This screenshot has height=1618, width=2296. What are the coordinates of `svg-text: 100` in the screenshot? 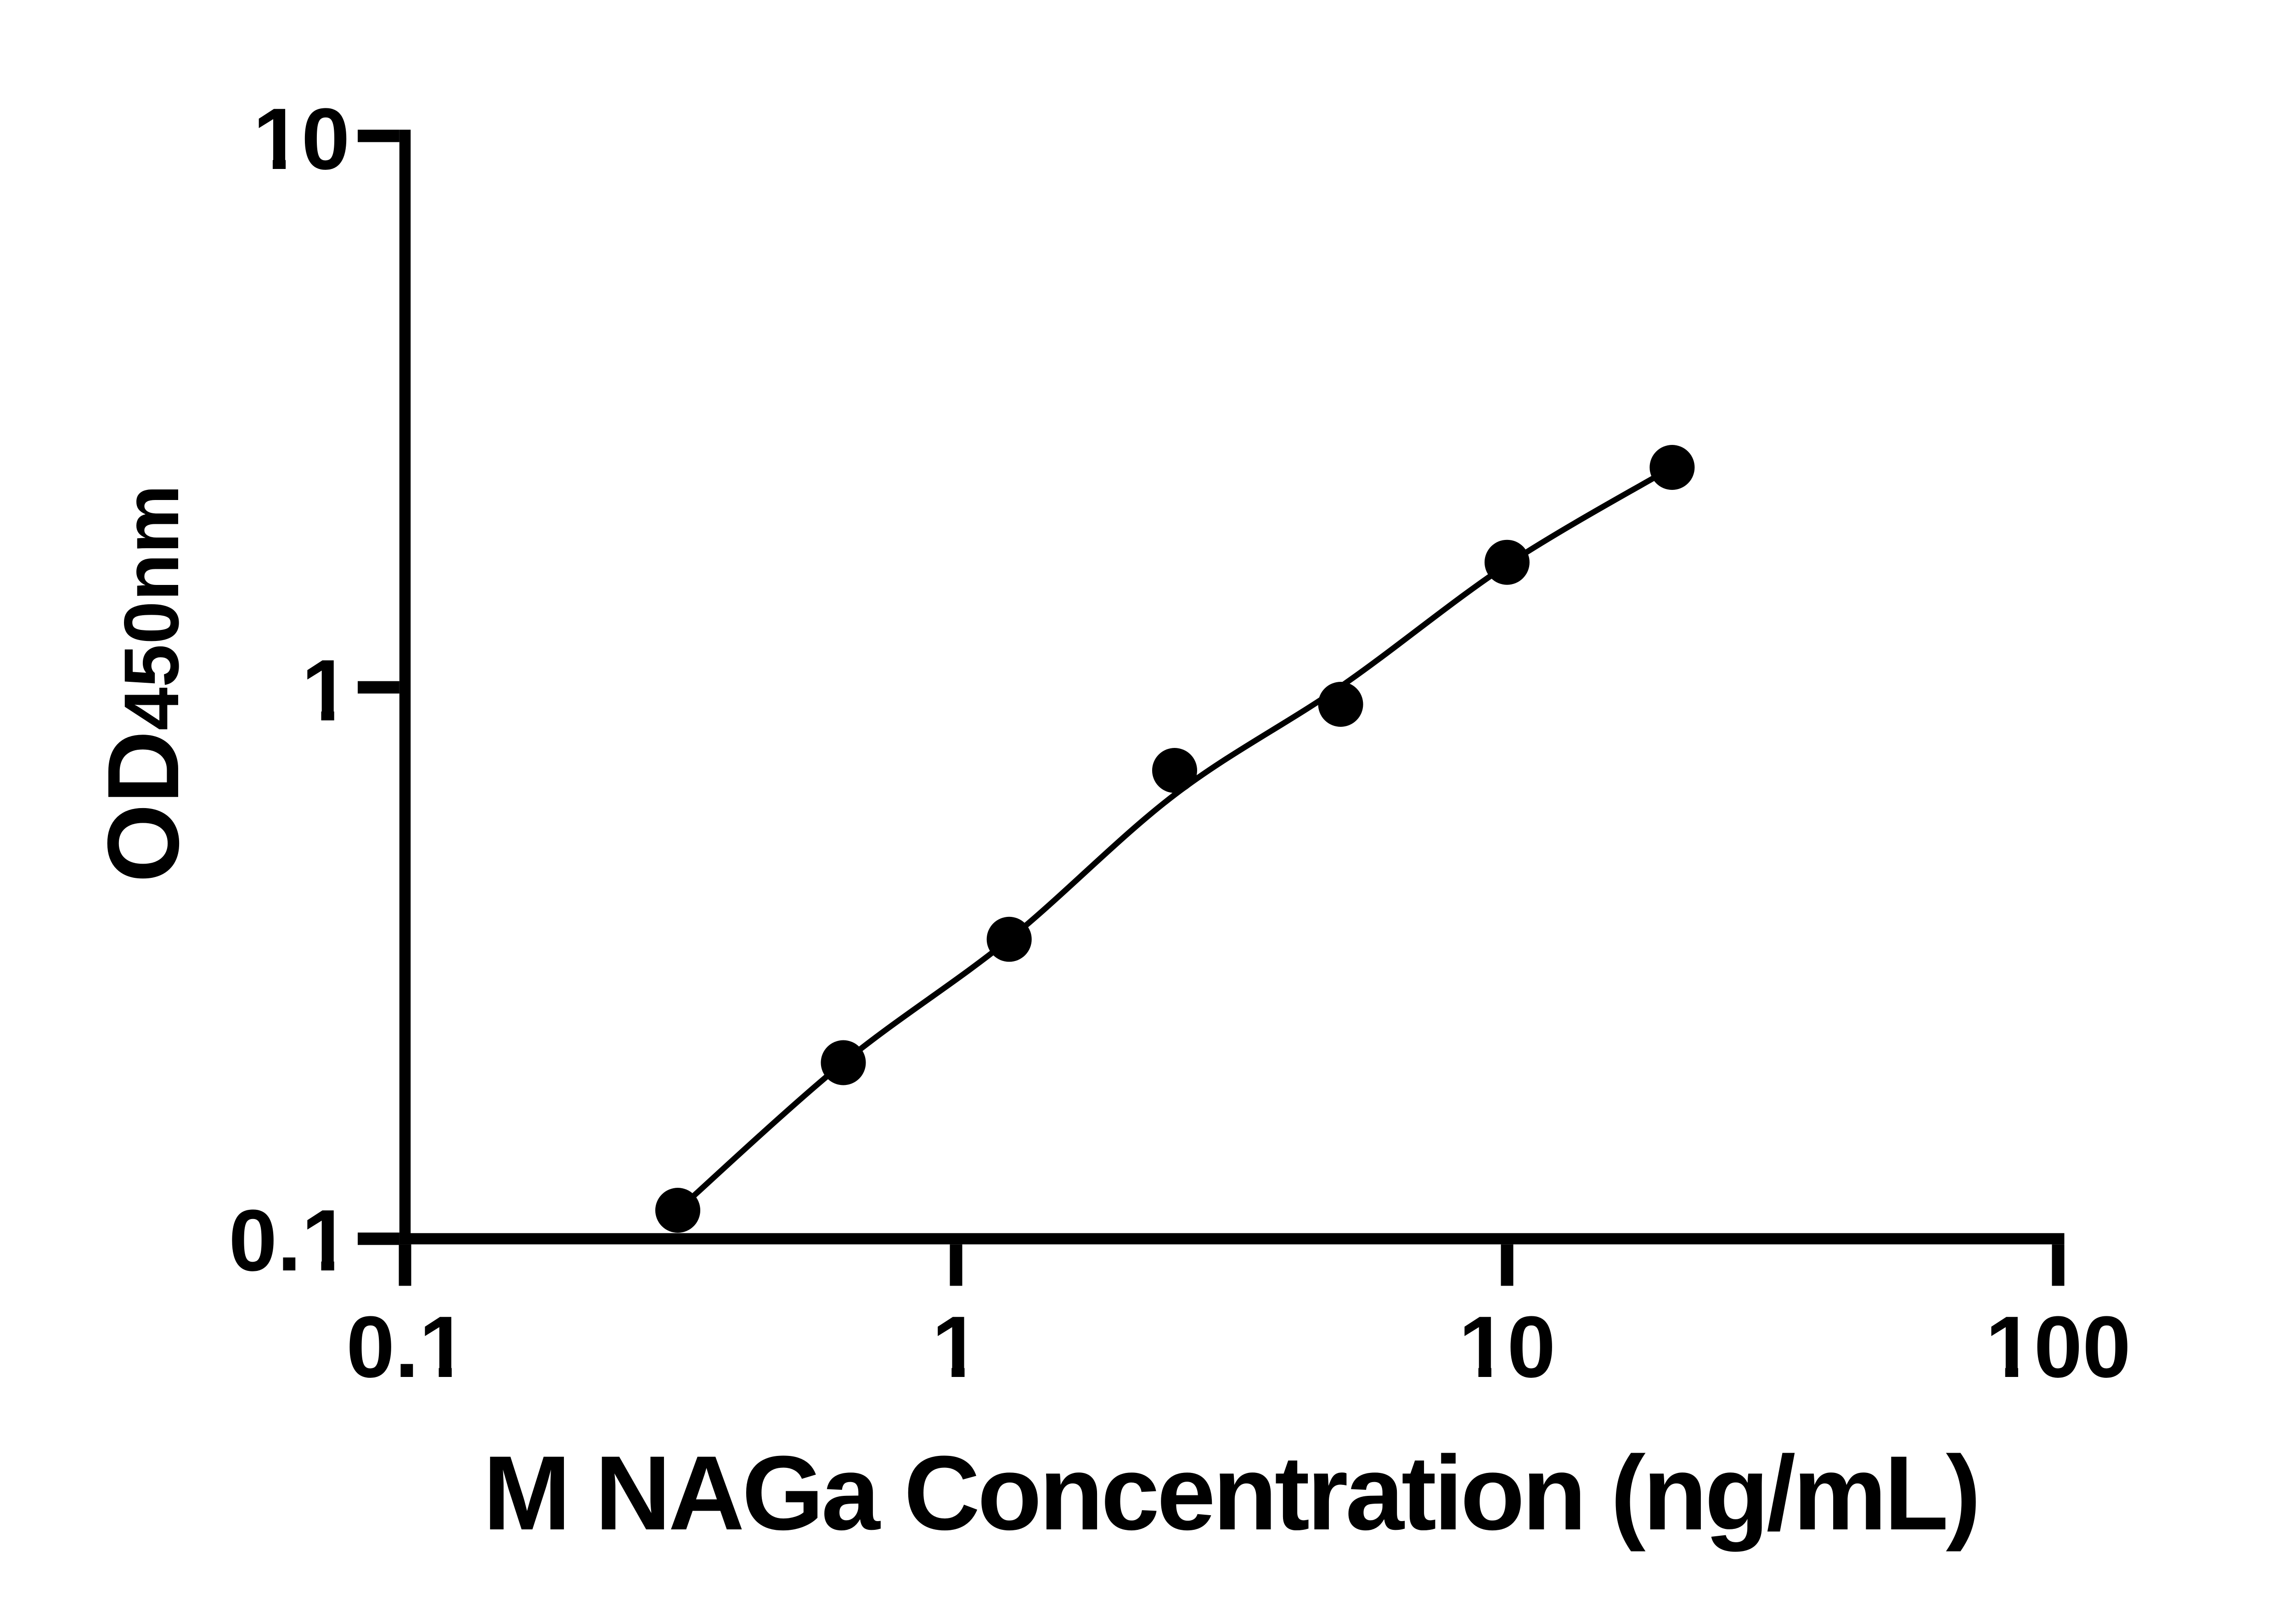 It's located at (2058, 1347).